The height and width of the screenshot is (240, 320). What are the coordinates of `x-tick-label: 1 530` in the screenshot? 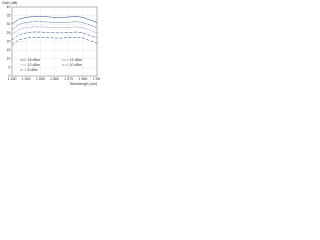 It's located at (12, 79).